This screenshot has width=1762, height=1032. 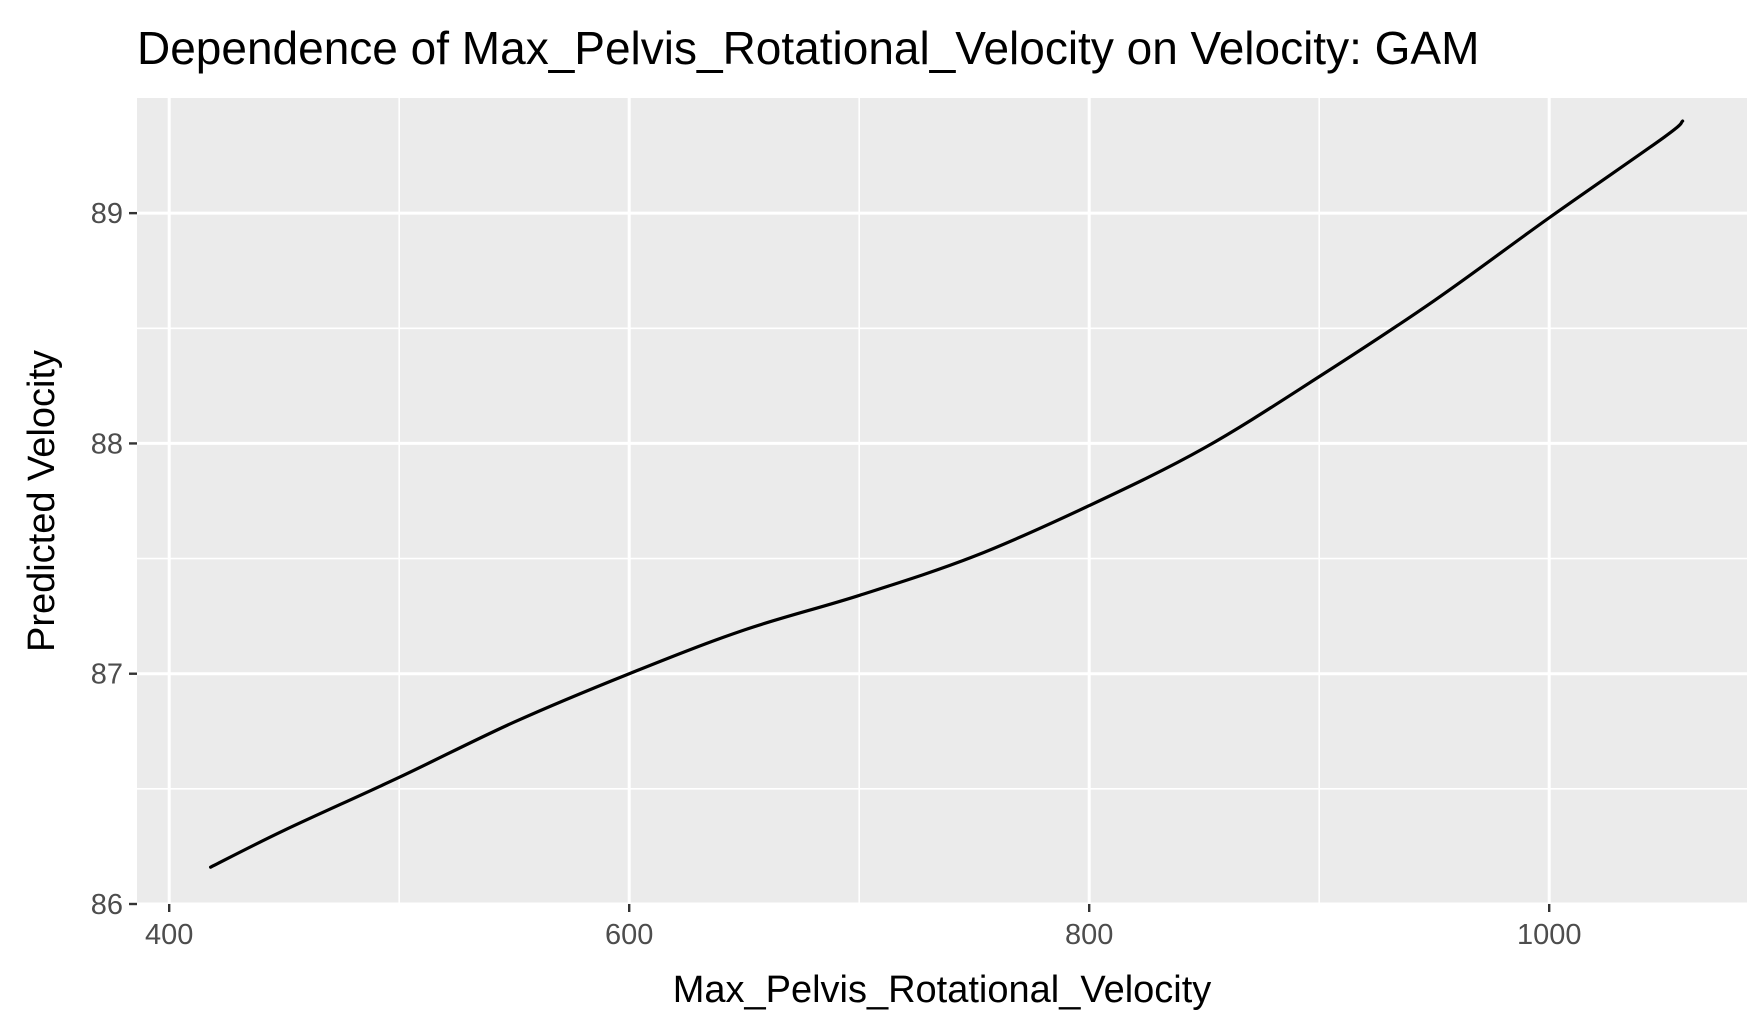 I want to click on x-tick-label: 400, so click(x=169, y=935).